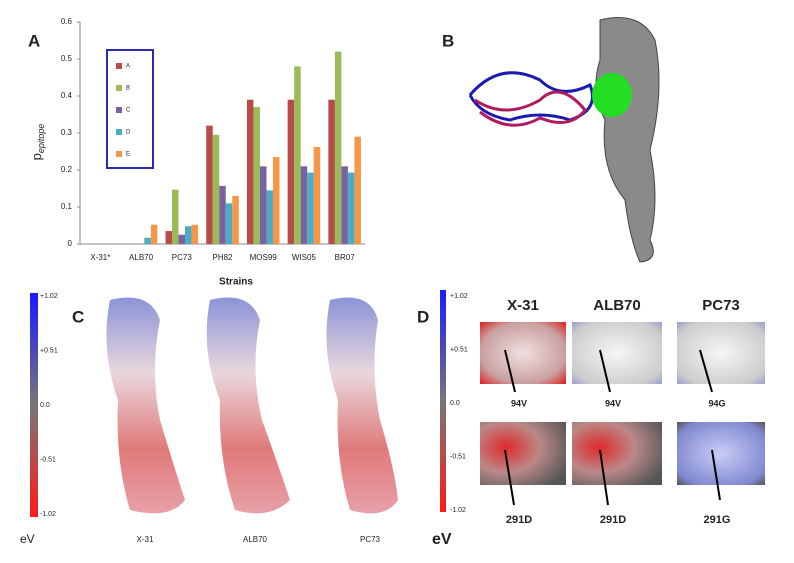  Describe the element at coordinates (182, 257) in the screenshot. I see `x-tick-label: PC73` at that location.